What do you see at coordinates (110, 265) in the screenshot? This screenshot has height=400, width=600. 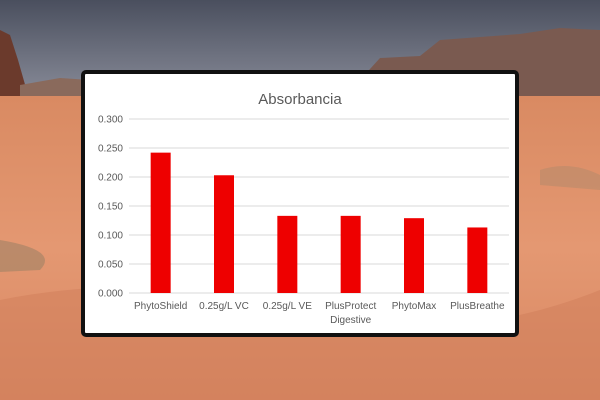 I see `y-tick-label: 0.050` at bounding box center [110, 265].